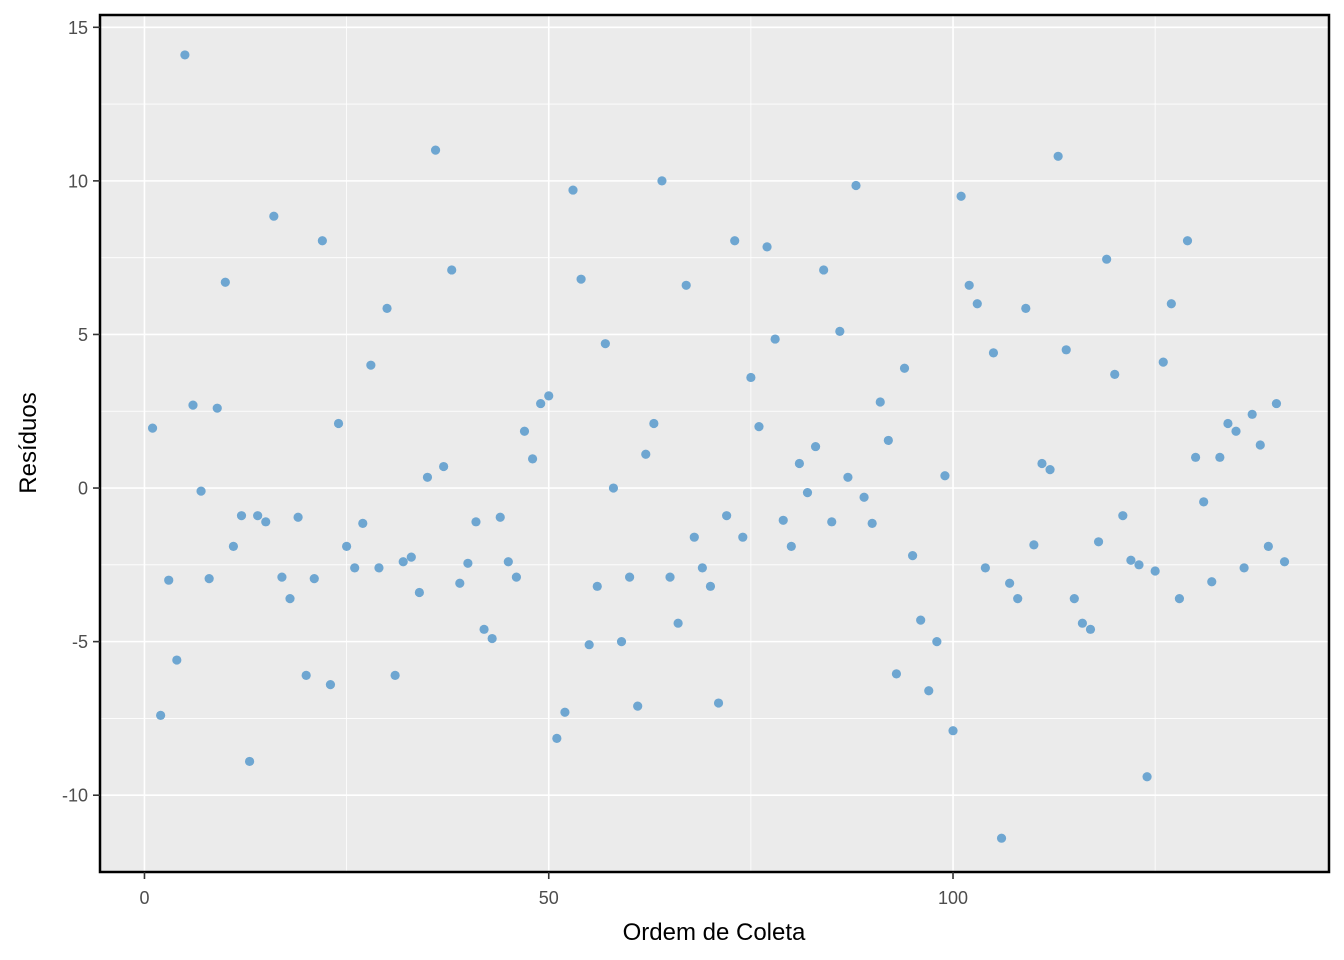 The image size is (1344, 960). Describe the element at coordinates (75, 796) in the screenshot. I see `y-tick-label: -10` at that location.